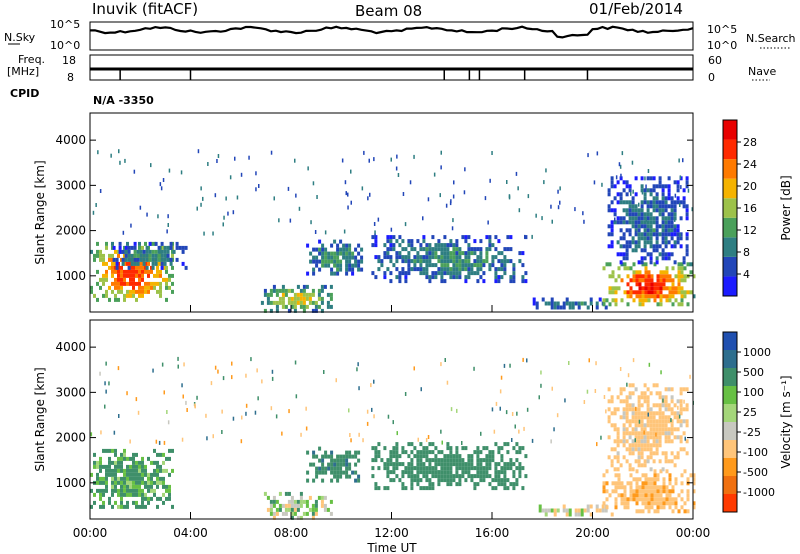 The height and width of the screenshot is (554, 800). What do you see at coordinates (65, 24) in the screenshot?
I see `noise-tick-left-top: 10^5` at bounding box center [65, 24].